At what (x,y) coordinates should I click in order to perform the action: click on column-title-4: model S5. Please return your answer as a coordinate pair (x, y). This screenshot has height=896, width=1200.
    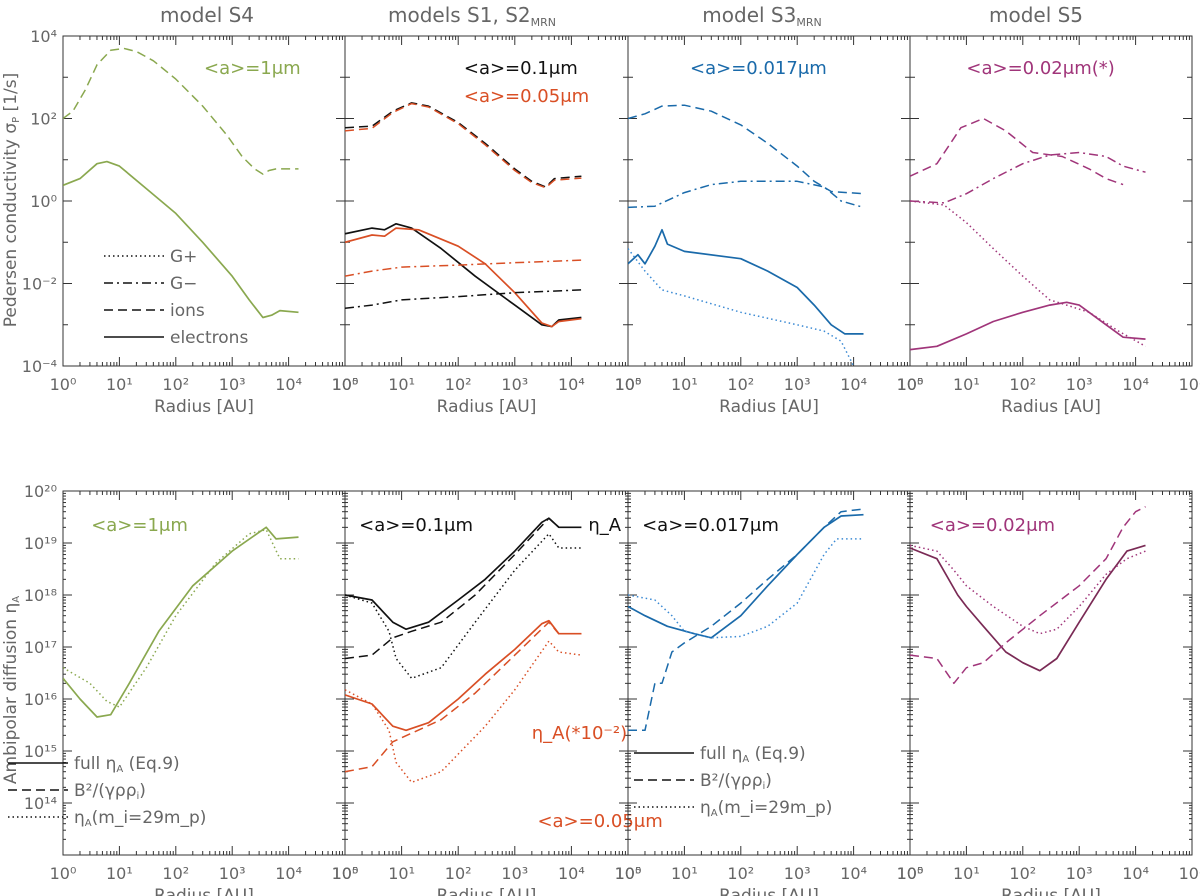
    Looking at the image, I should click on (1036, 15).